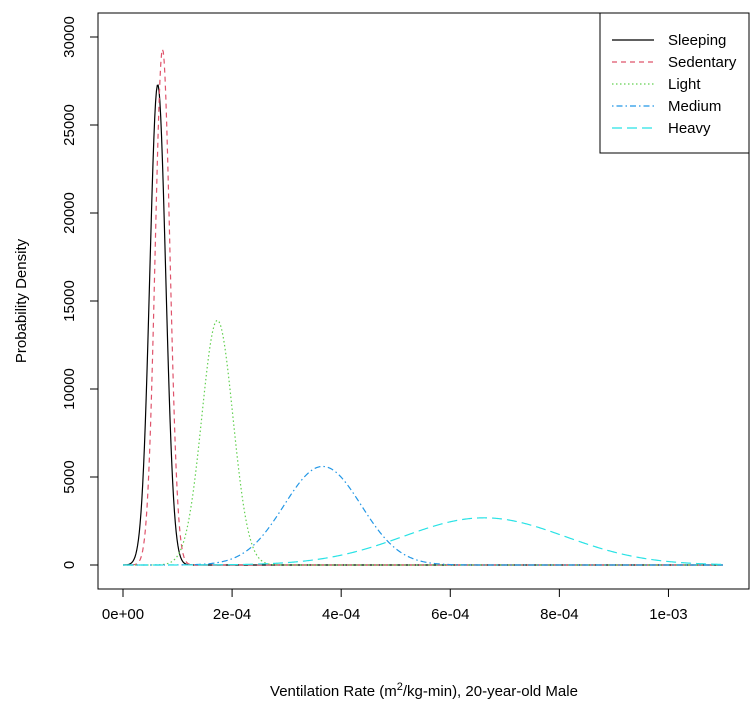 This screenshot has height=702, width=755. I want to click on legend-items: Sleeping Sedentary Light Medium Heavy, so click(674, 84).